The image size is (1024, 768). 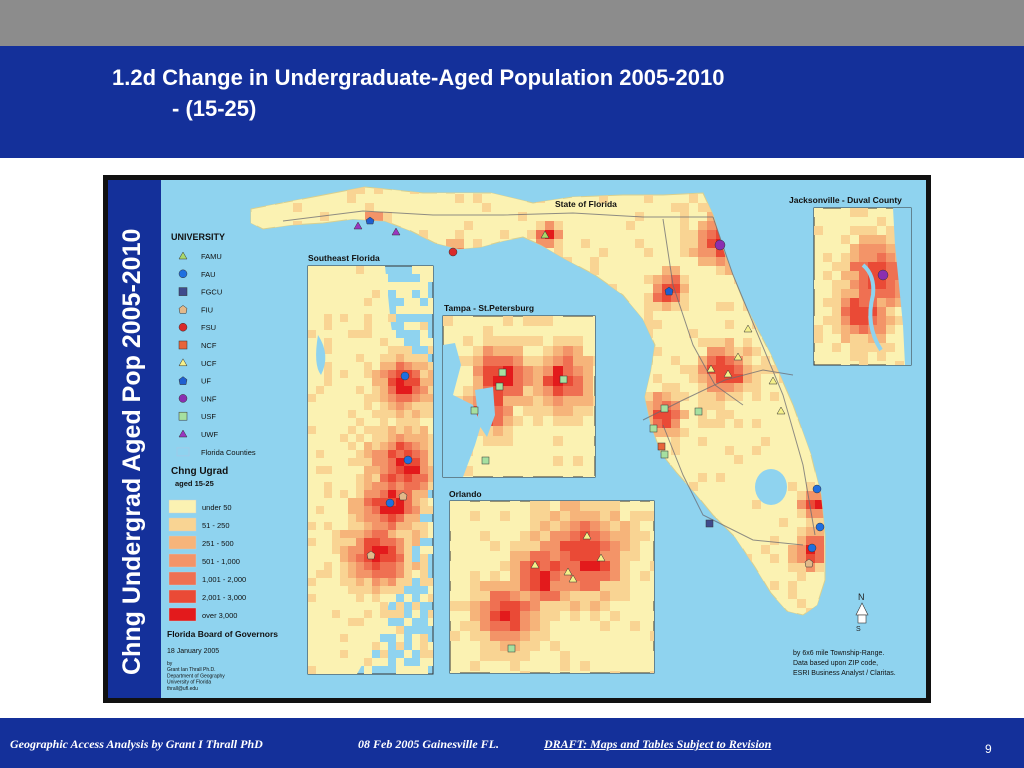 What do you see at coordinates (196, 676) in the screenshot?
I see `legend-credit-line: Department of Geography` at bounding box center [196, 676].